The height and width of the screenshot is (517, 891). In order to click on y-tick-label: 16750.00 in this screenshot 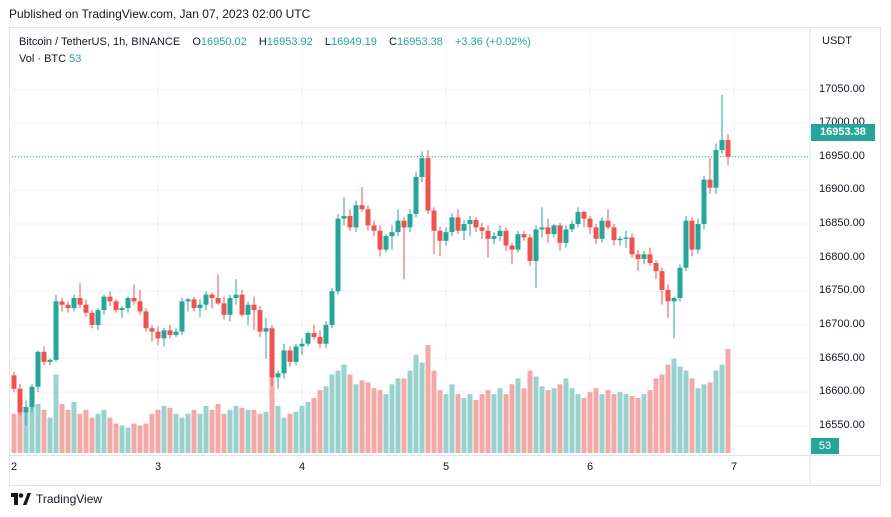, I will do `click(842, 290)`.